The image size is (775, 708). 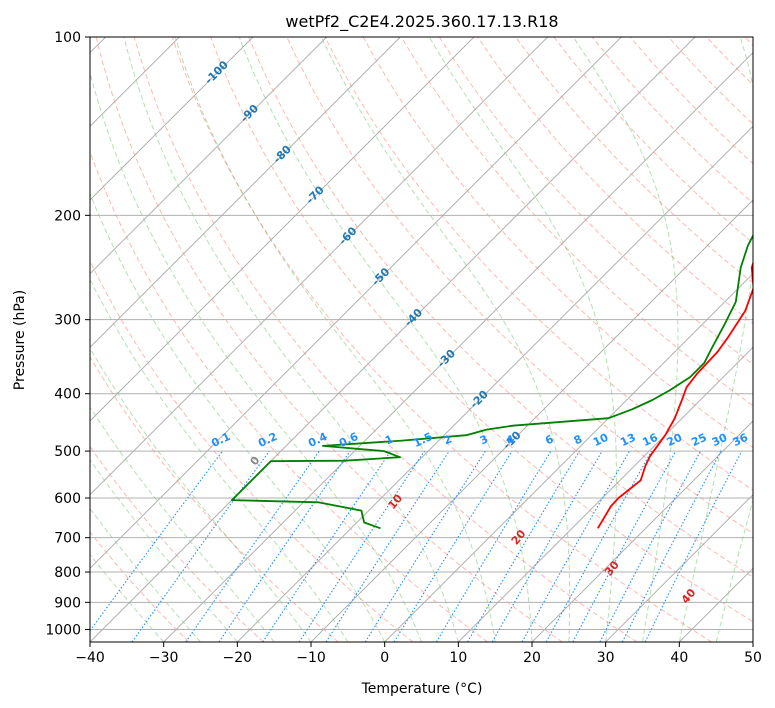 What do you see at coordinates (601, 440) in the screenshot?
I see `mixing-ratio-label: 10` at bounding box center [601, 440].